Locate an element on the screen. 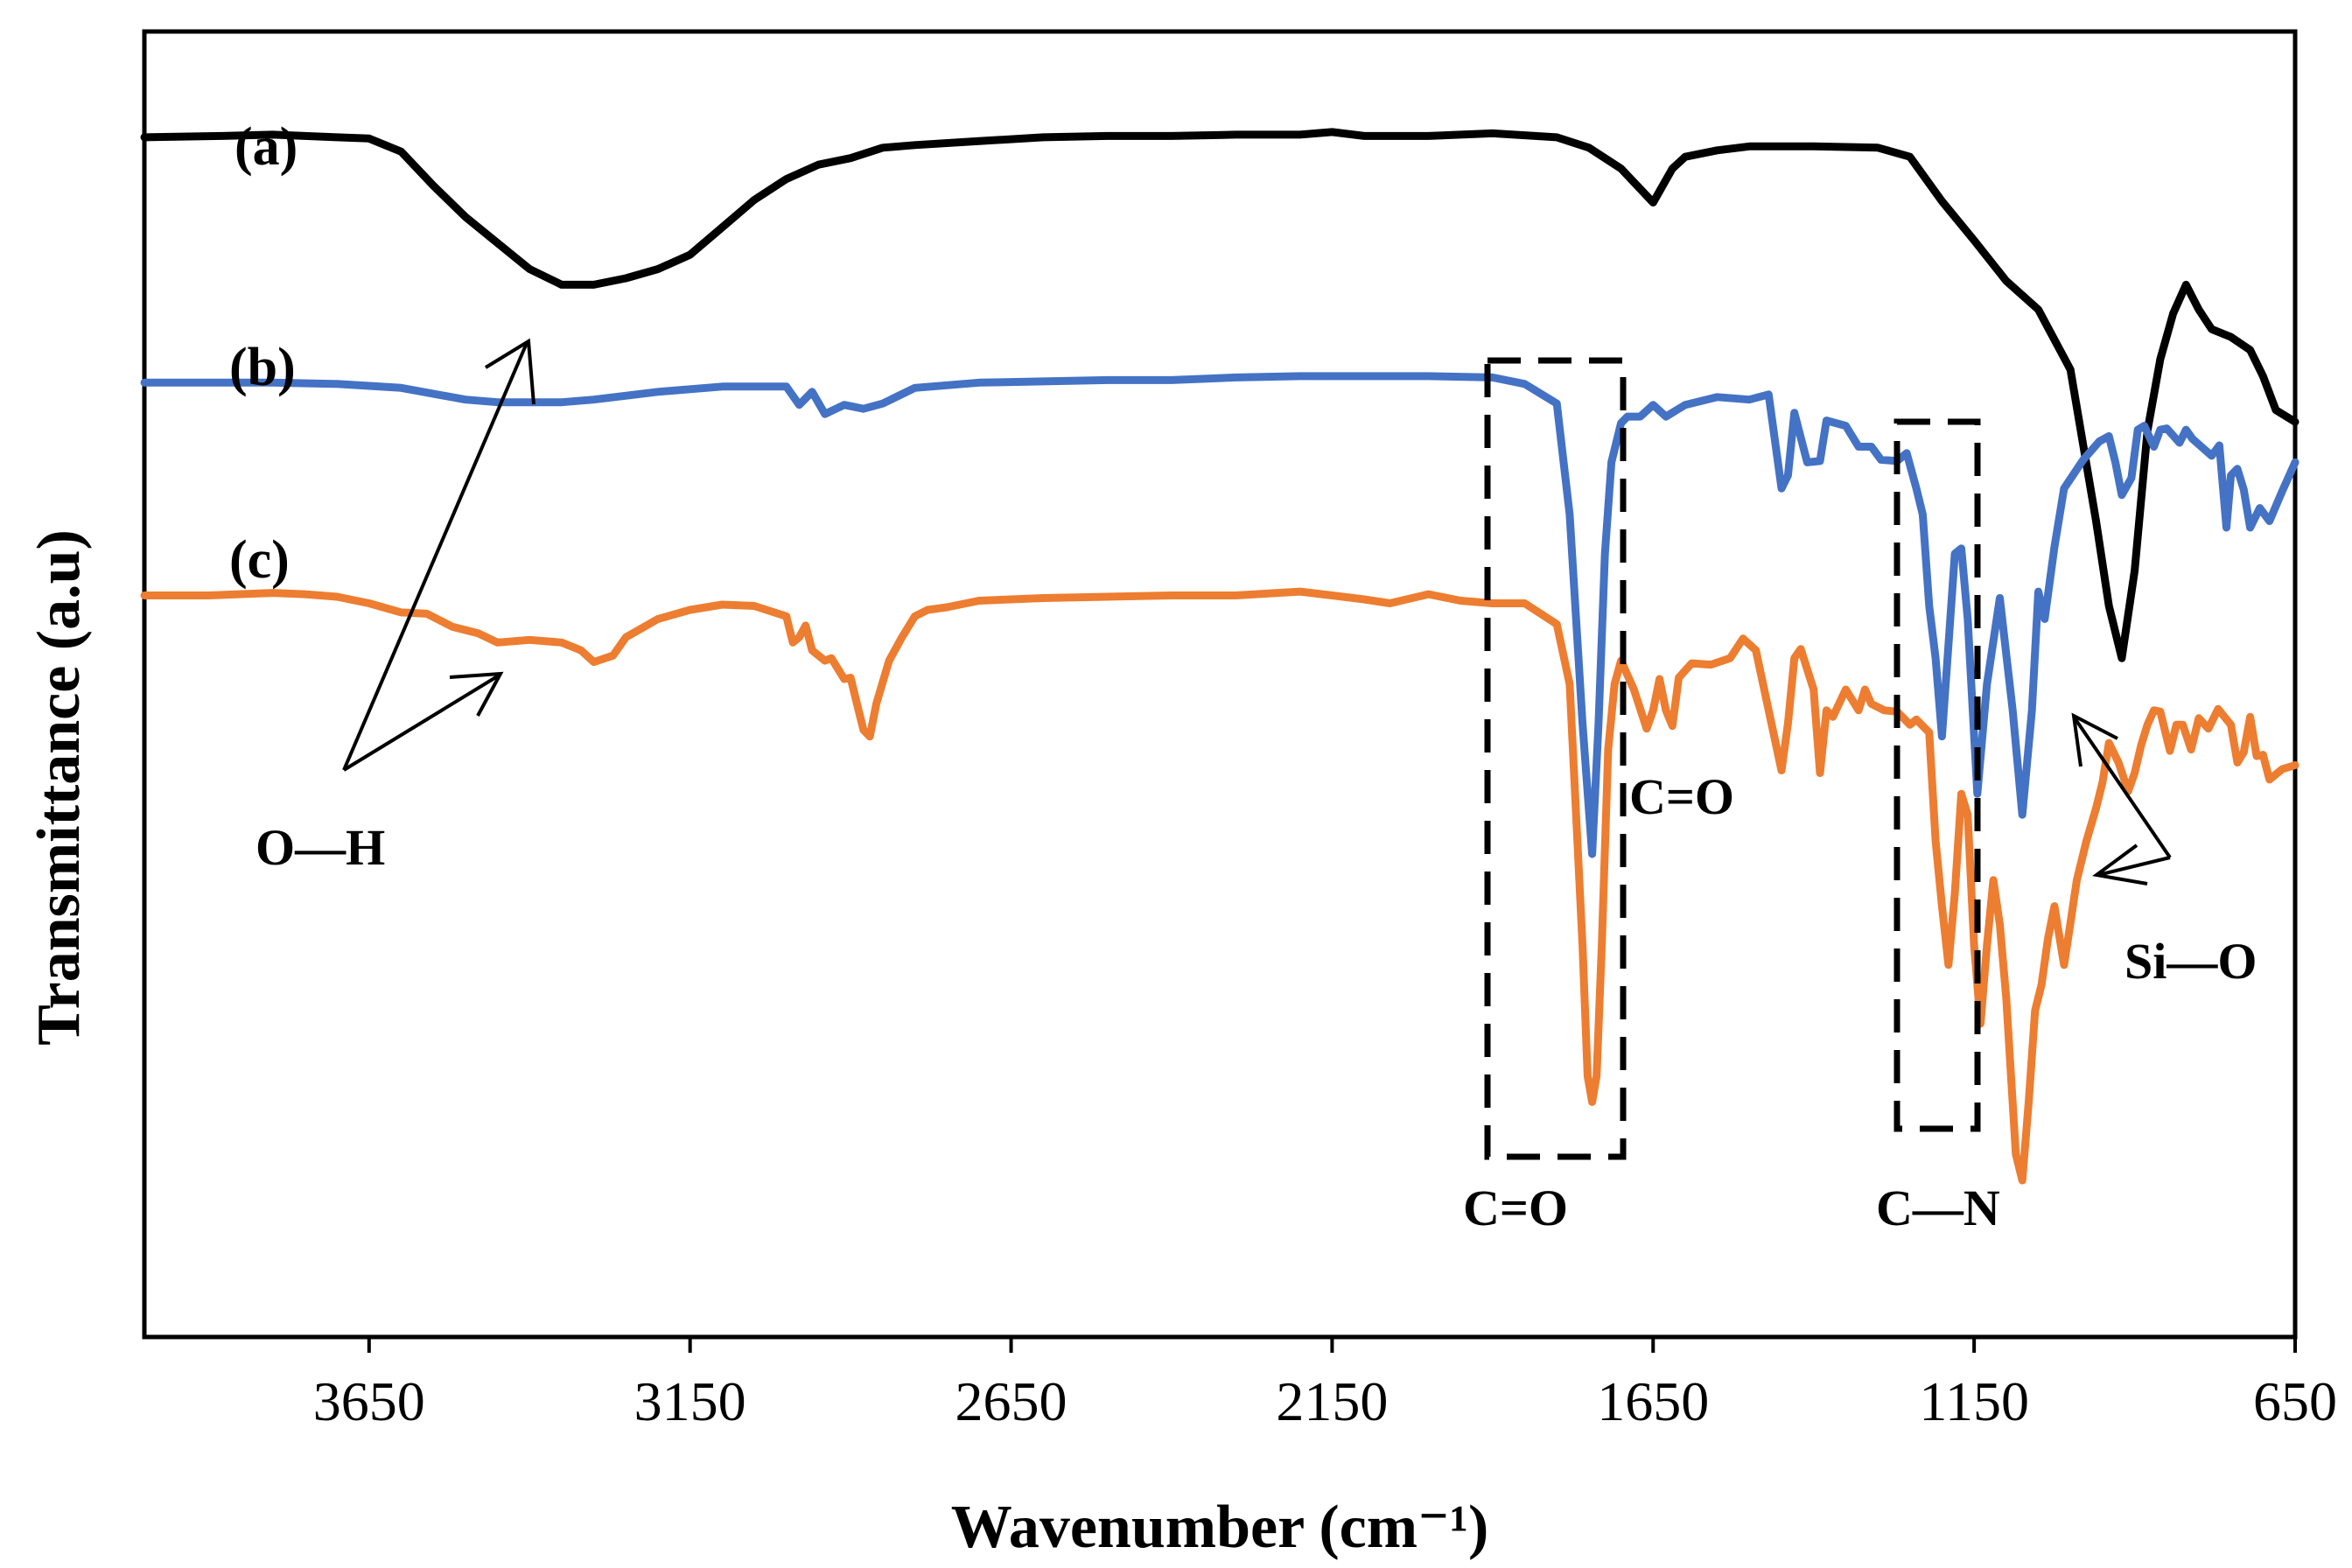 The image size is (2352, 1568). x-axis-ticks: 3650 3150 2650 2150 1650 1150 650 is located at coordinates (1325, 1384).